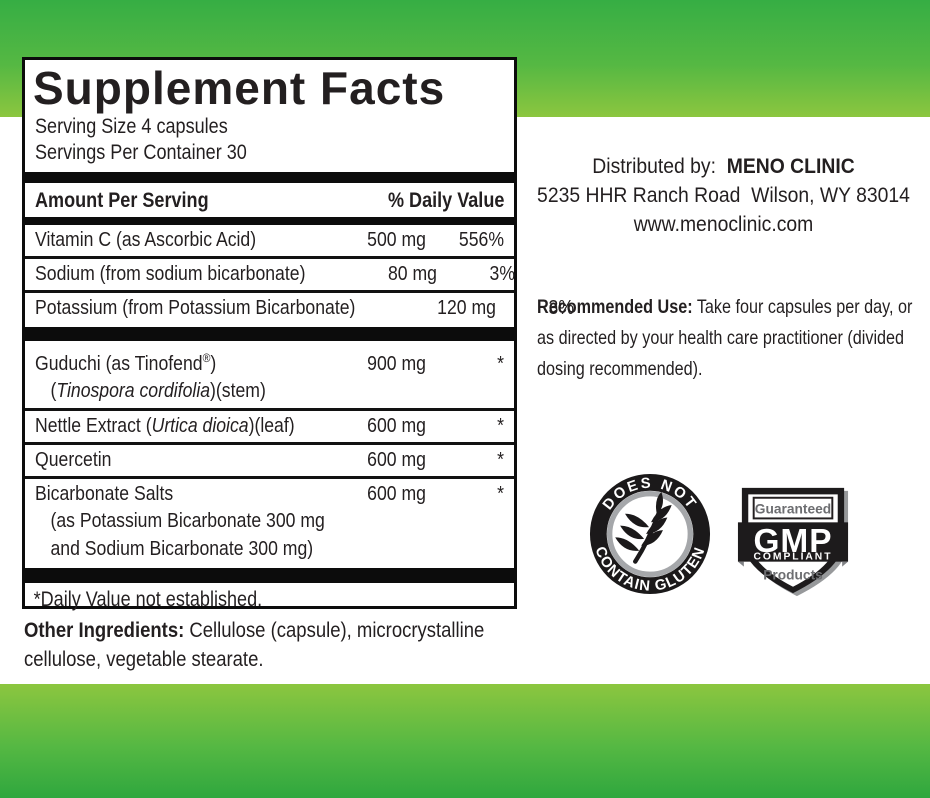 This screenshot has height=798, width=930. What do you see at coordinates (790, 166) in the screenshot?
I see `distributor-name: MENO CLINIC` at bounding box center [790, 166].